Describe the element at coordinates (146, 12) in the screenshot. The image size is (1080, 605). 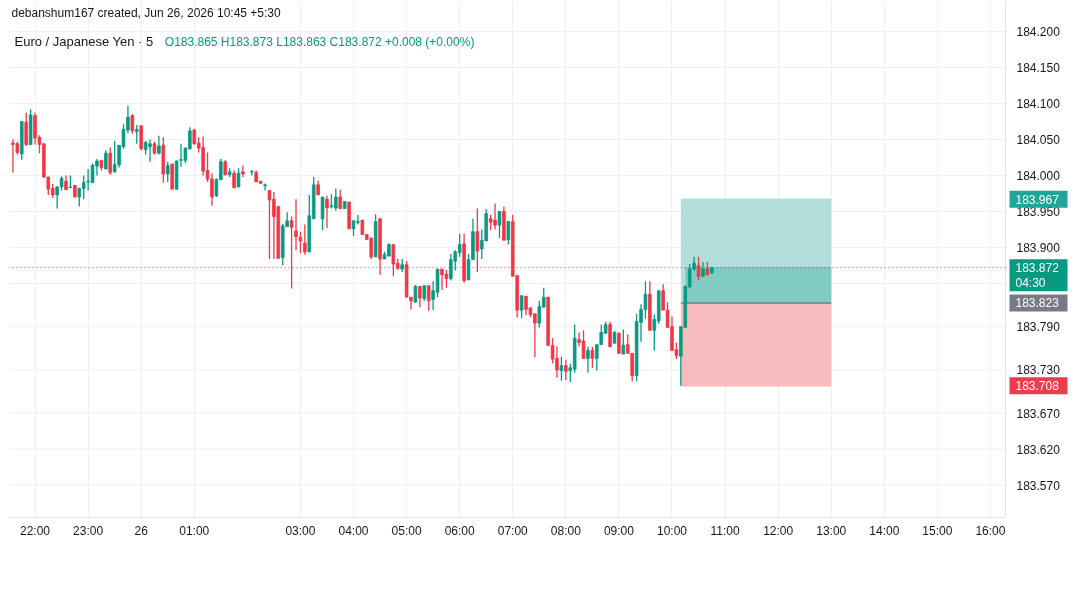
I see `annotation: debanshum167 created, Jun 26, 2026 10:45 +5:30` at that location.